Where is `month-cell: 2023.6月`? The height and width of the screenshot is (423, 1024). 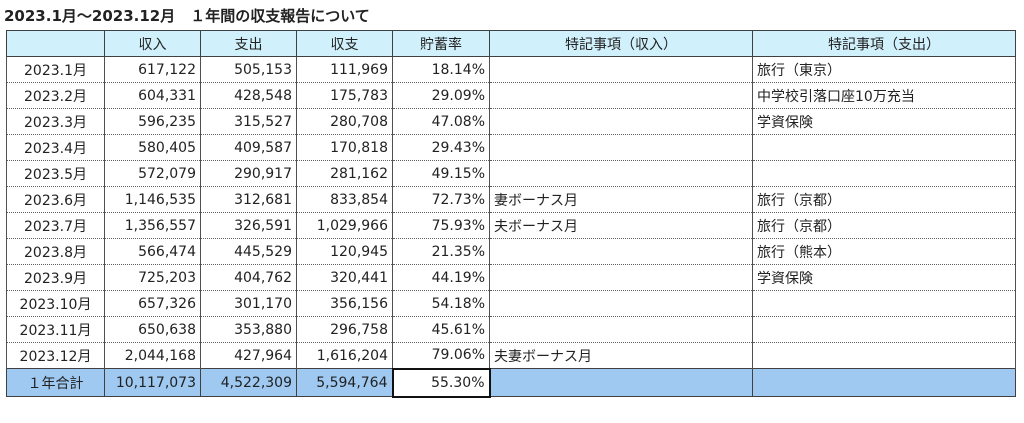
month-cell: 2023.6月 is located at coordinates (55, 199).